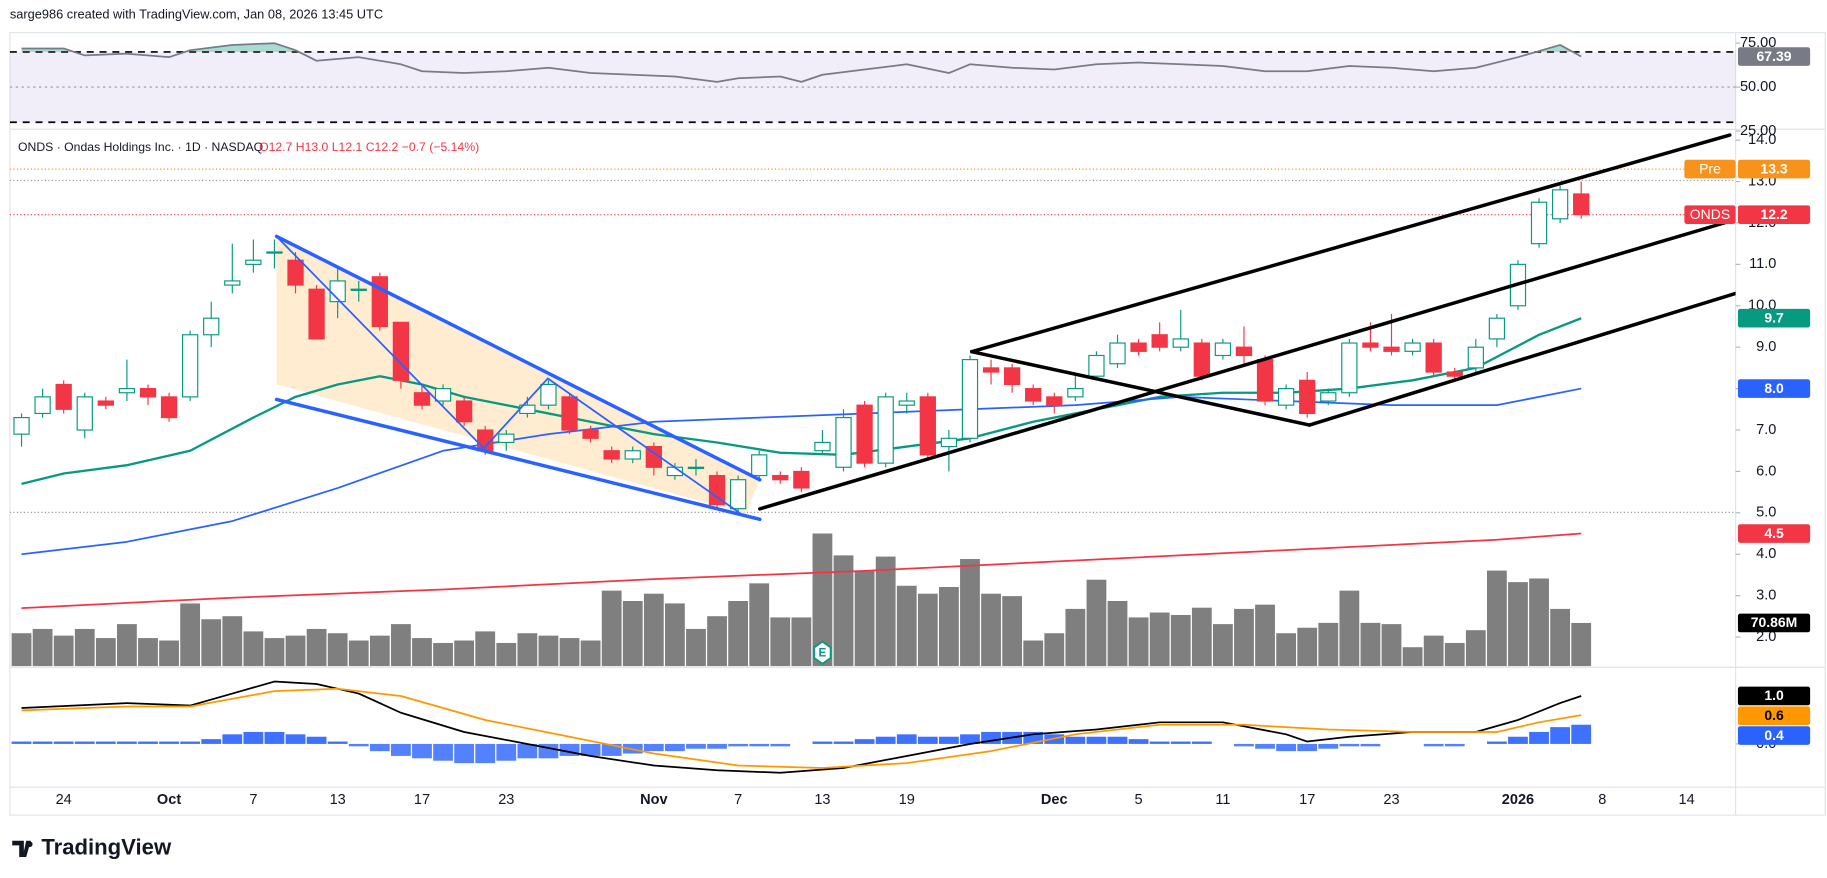 This screenshot has width=1827, height=878. I want to click on value-tag-label: 9.7, so click(1774, 317).